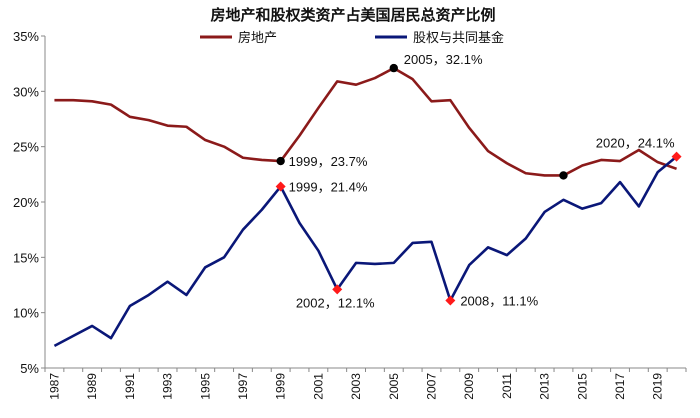 This screenshot has width=700, height=418. I want to click on chart-title: 房地产和股权类资产占美国居民总资产比例, so click(352, 15).